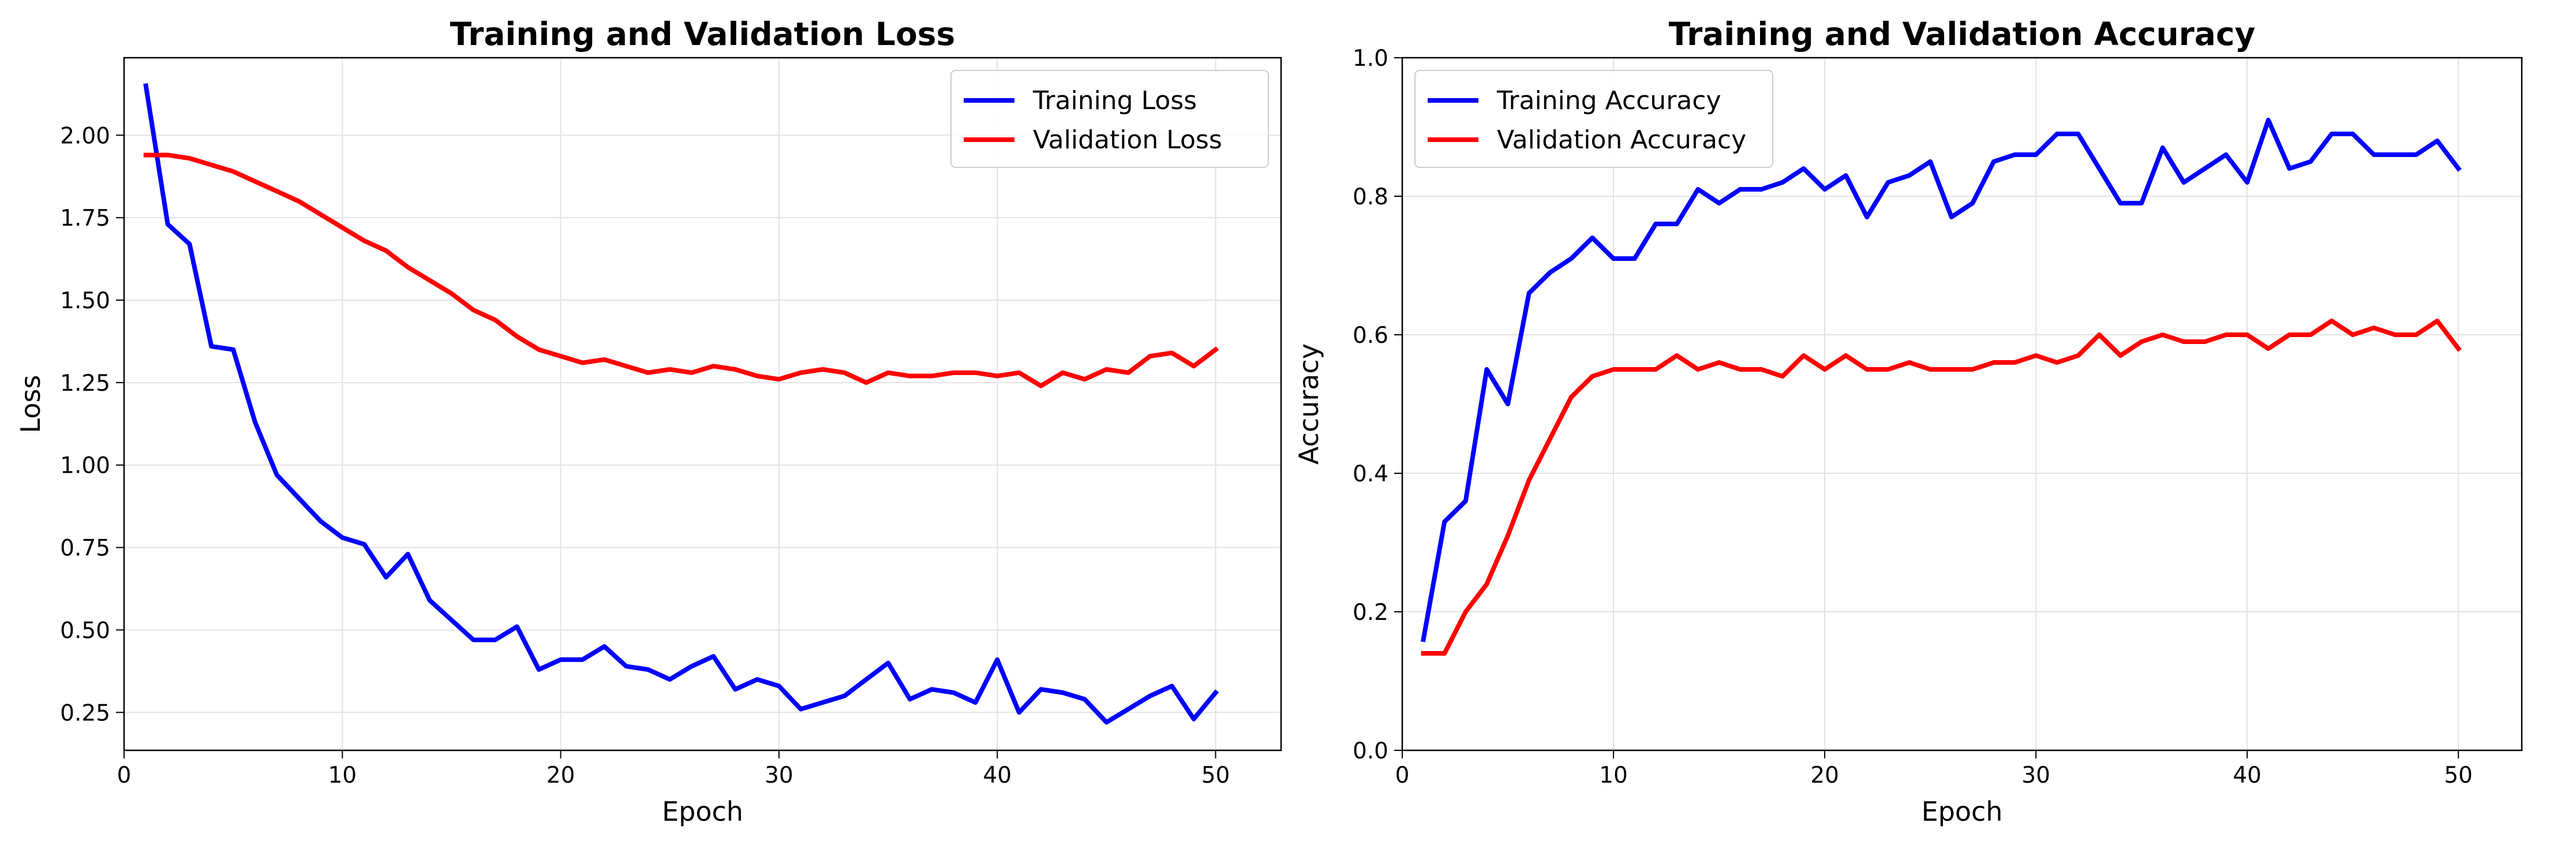 This screenshot has width=2576, height=845. Describe the element at coordinates (85, 136) in the screenshot. I see `y-tick-label: 2.00` at that location.